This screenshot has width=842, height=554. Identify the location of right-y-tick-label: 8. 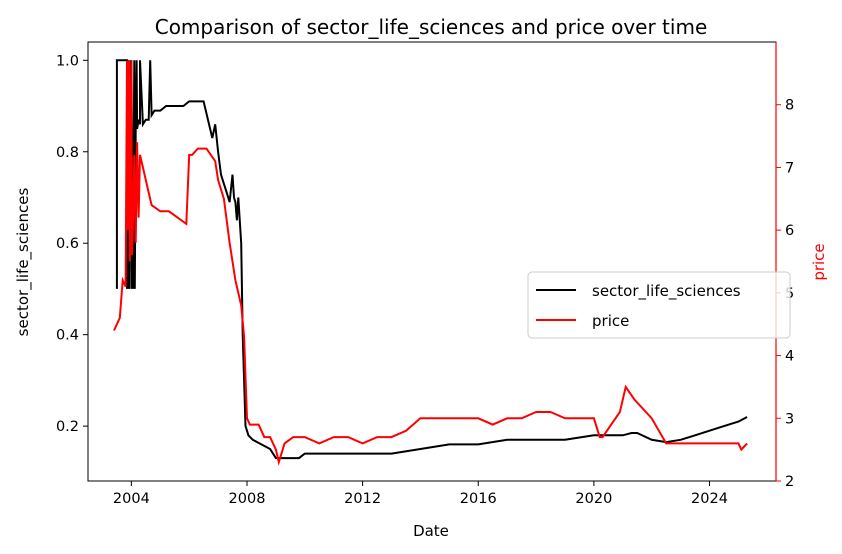
(789, 106).